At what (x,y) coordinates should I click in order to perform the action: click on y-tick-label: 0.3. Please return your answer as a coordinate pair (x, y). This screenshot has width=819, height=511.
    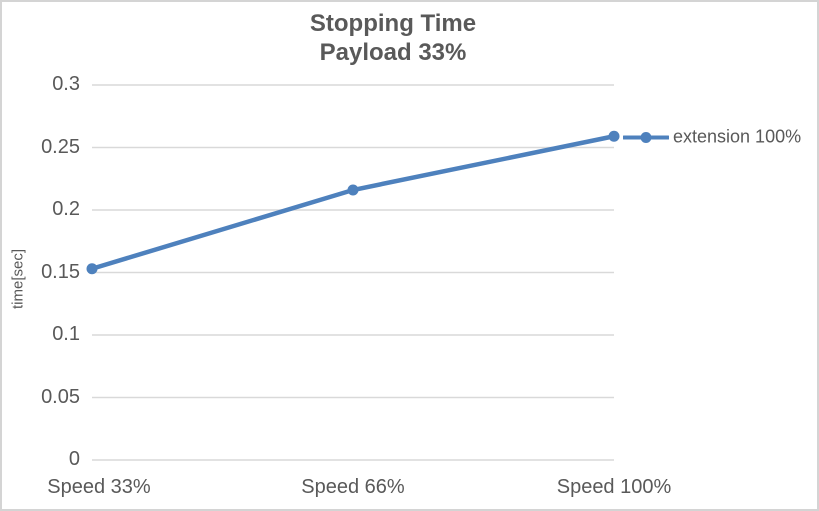
    Looking at the image, I should click on (66, 84).